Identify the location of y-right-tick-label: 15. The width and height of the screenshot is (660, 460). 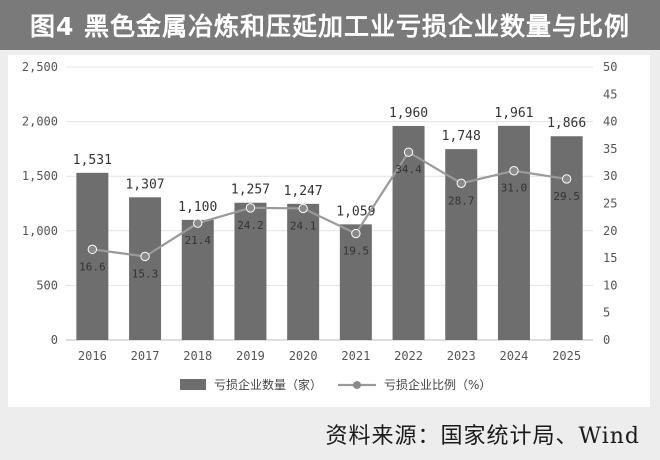
(610, 258).